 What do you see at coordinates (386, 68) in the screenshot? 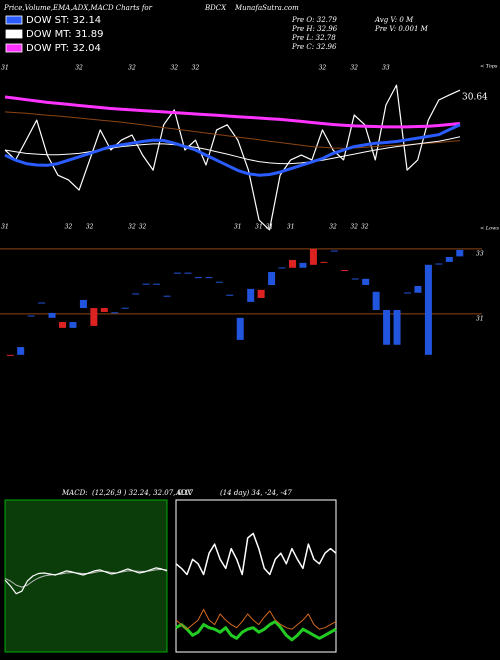
I see `top-label: 33` at bounding box center [386, 68].